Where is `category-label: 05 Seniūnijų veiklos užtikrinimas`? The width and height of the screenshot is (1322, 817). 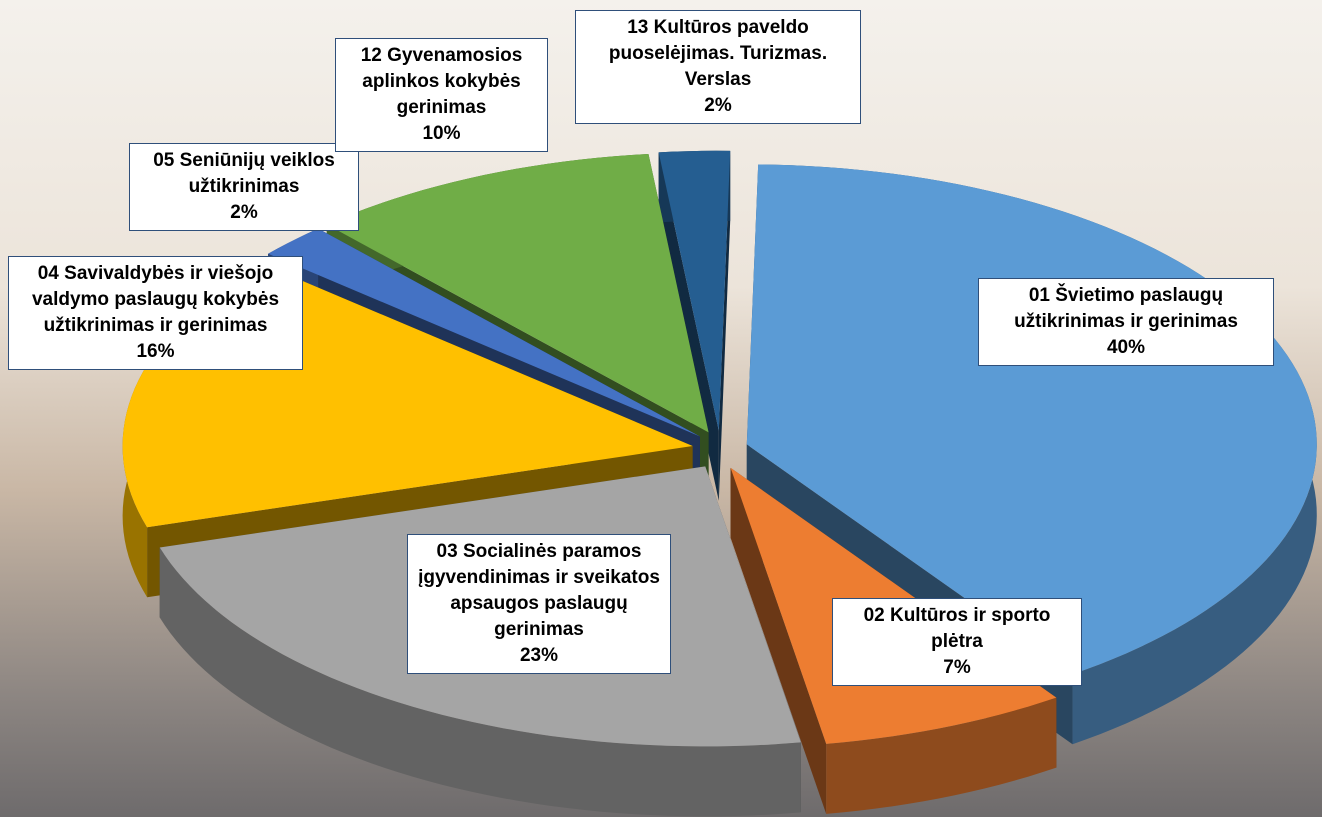
category-label: 05 Seniūnijų veiklos užtikrinimas is located at coordinates (244, 173).